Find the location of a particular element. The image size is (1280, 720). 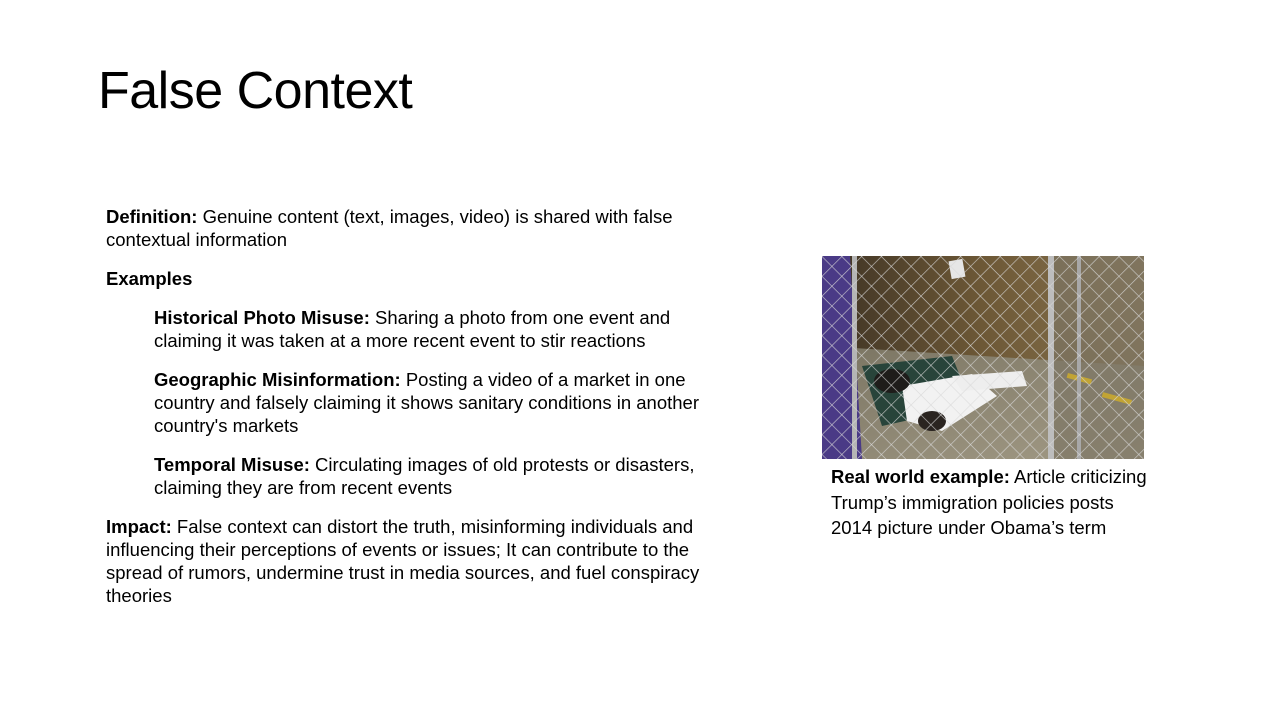

example-label: Geographic Misinformation: is located at coordinates (277, 379).